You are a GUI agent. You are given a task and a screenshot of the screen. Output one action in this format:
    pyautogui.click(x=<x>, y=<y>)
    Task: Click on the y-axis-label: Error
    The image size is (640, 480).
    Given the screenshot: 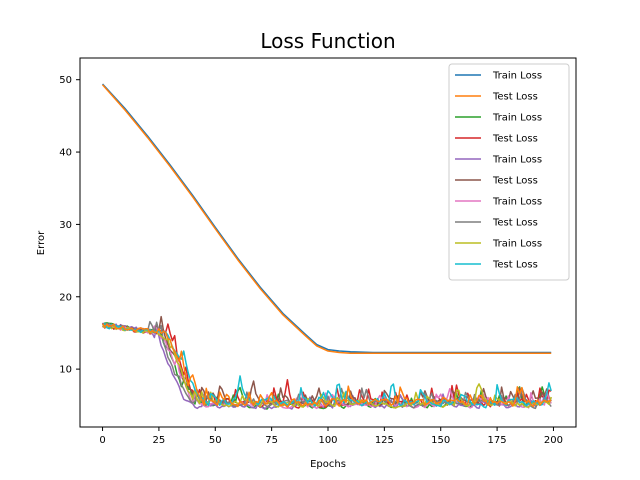 What is the action you would take?
    pyautogui.click(x=41, y=242)
    